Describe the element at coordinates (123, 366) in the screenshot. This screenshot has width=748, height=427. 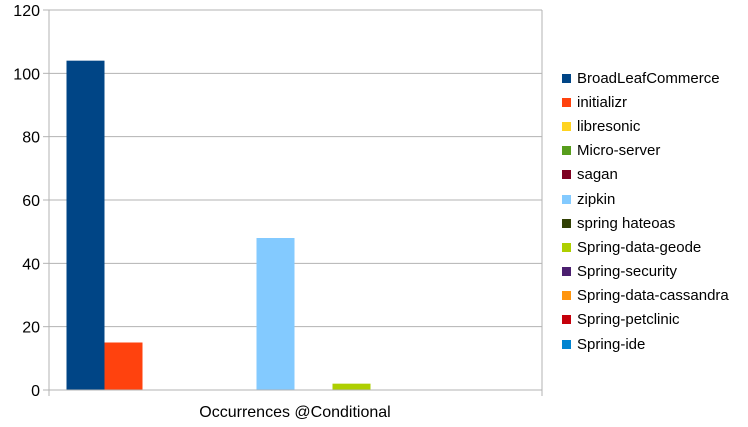
I see `bar-initializr` at that location.